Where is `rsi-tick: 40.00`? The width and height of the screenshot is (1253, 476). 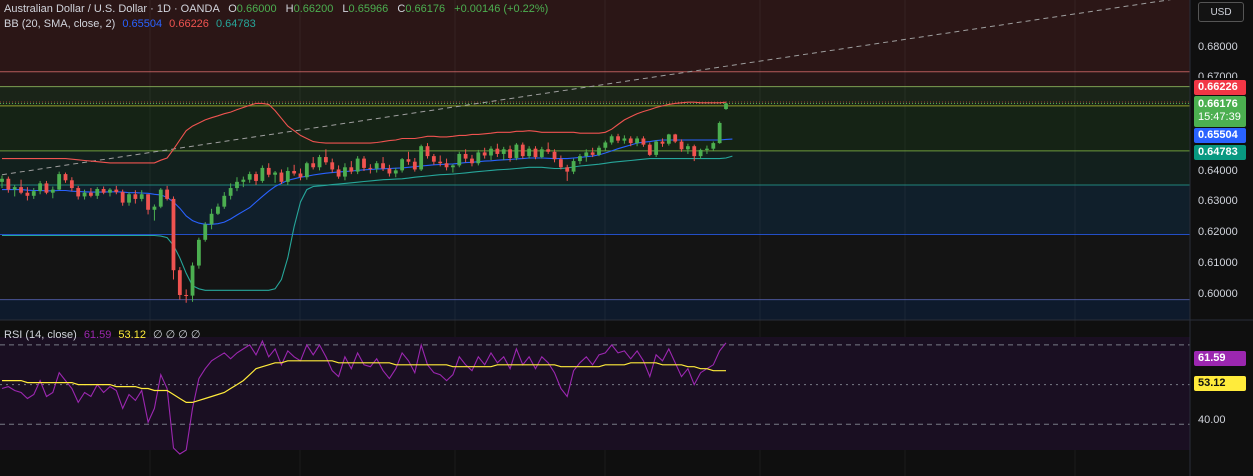 rsi-tick: 40.00 is located at coordinates (1212, 420).